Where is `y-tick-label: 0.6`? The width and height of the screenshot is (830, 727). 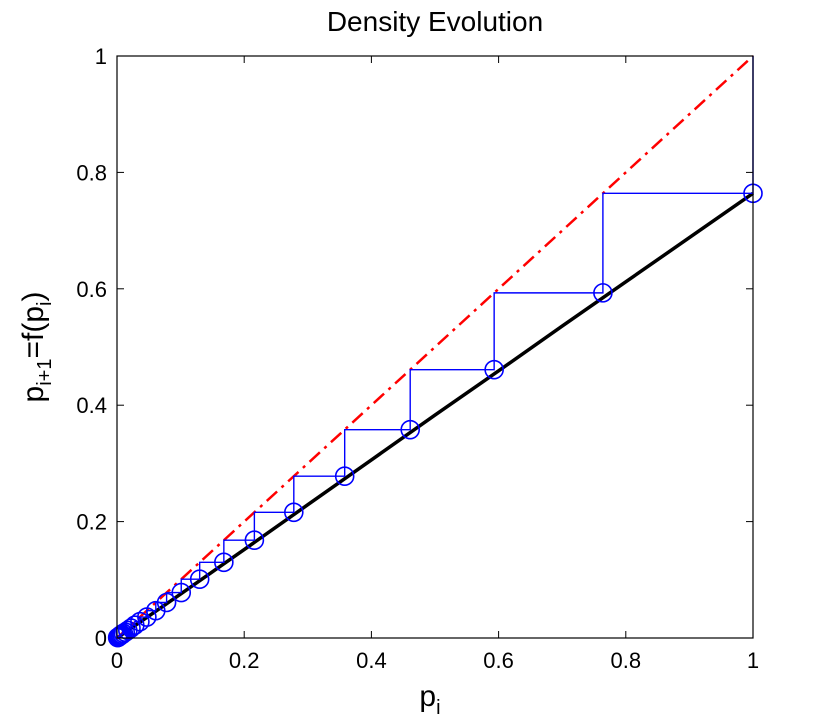 y-tick-label: 0.6 is located at coordinates (91, 289).